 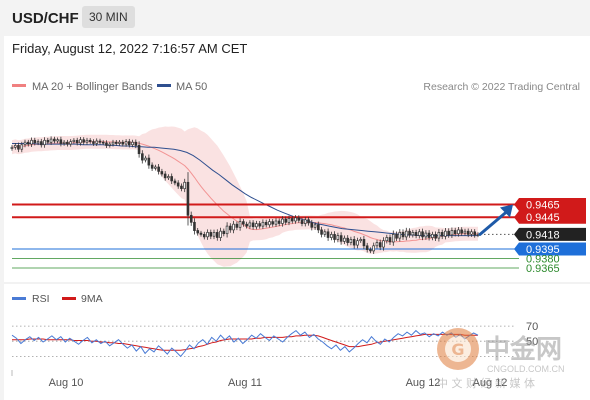 What do you see at coordinates (543, 269) in the screenshot?
I see `level-label-0.9365: 0.9365` at bounding box center [543, 269].